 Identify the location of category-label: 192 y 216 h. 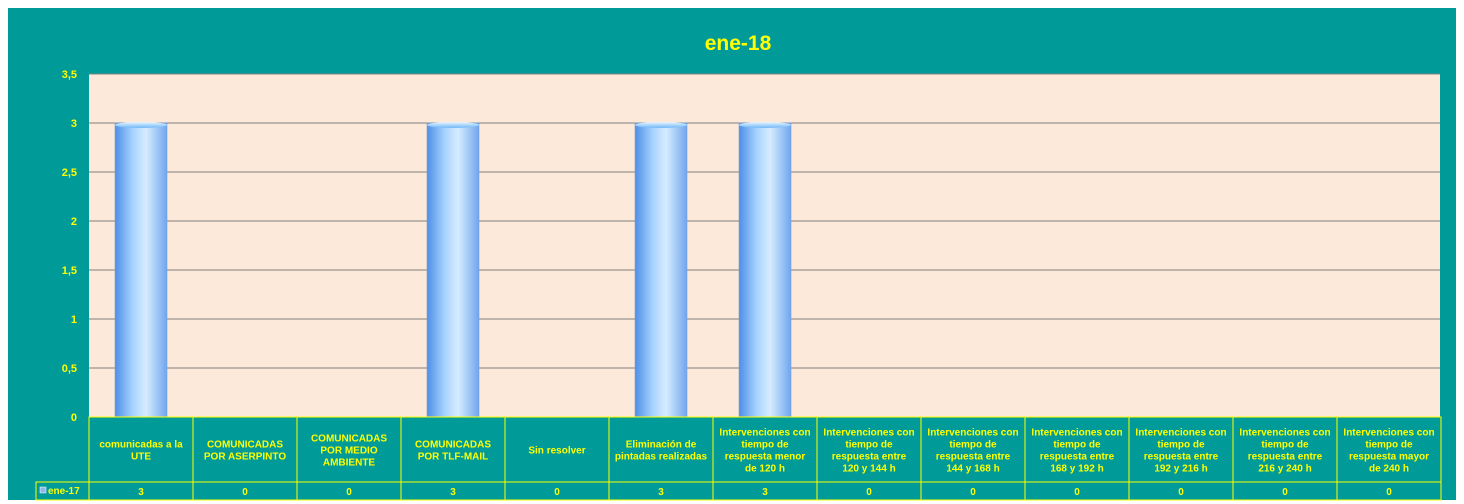
(1180, 469).